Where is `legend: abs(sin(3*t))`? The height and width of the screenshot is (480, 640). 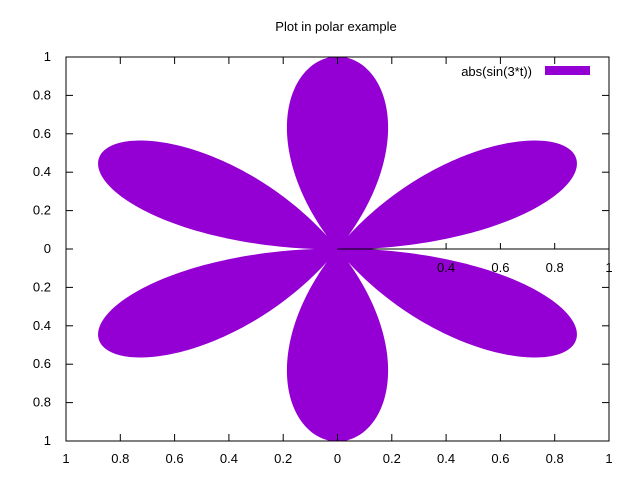 legend: abs(sin(3*t)) is located at coordinates (525, 71).